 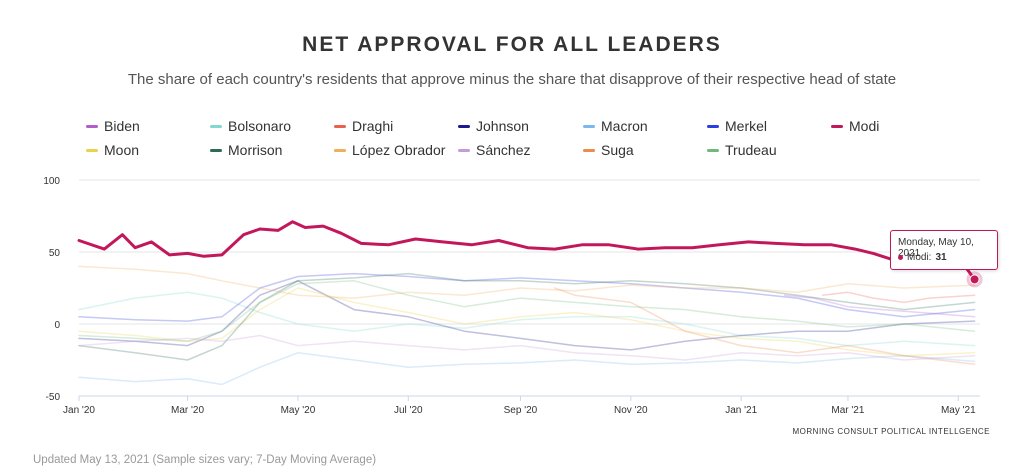 I want to click on hover-point, so click(x=974, y=279).